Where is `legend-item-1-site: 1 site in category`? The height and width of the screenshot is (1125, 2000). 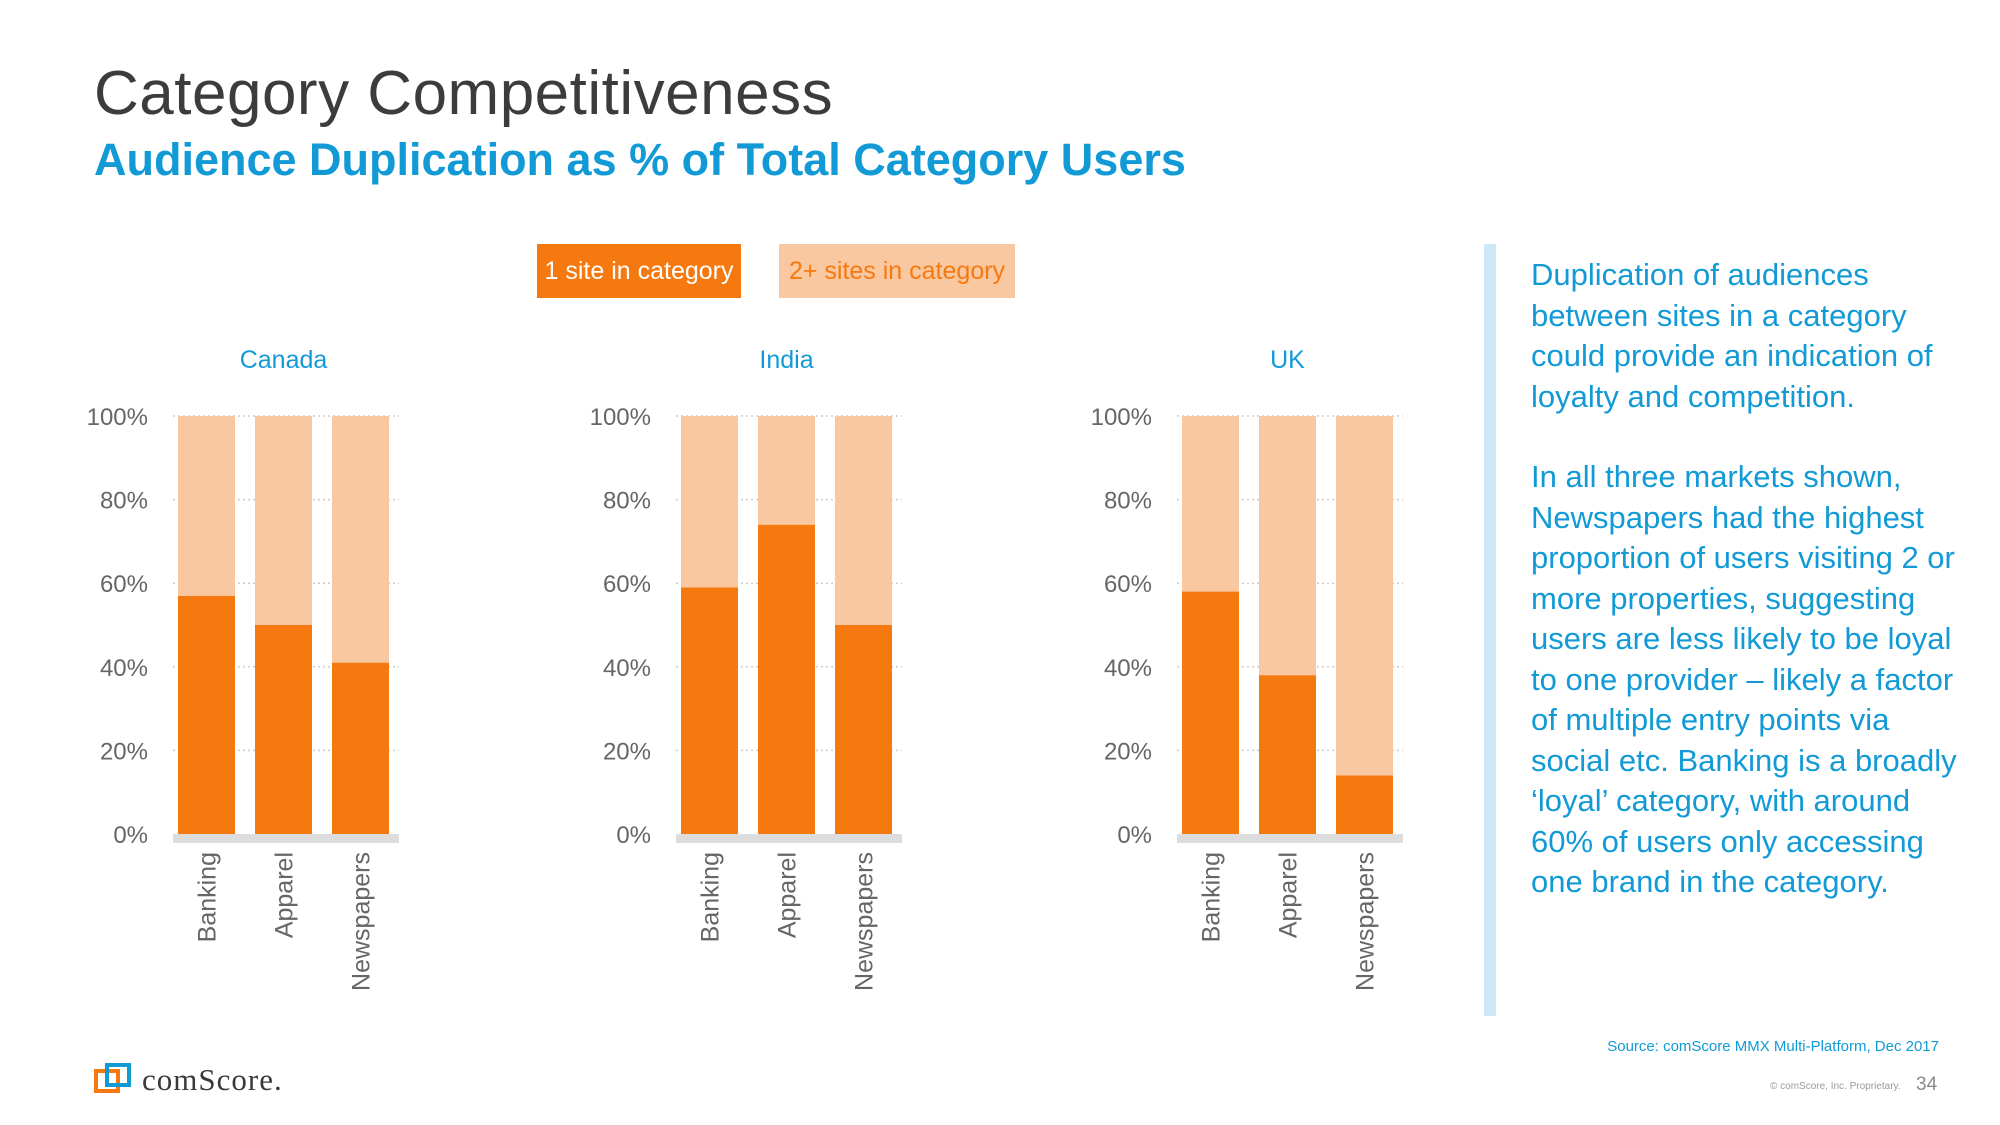
legend-item-1-site: 1 site in category is located at coordinates (639, 271).